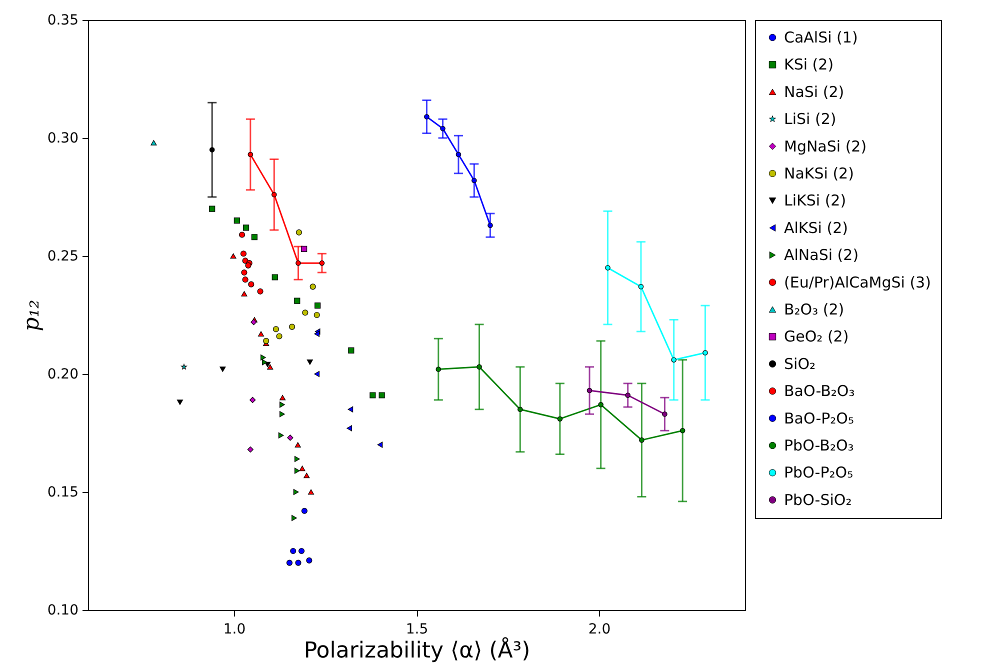  What do you see at coordinates (857, 282) in the screenshot?
I see `legend-label: (Eu/Pr)AlCaMgSi (3)` at bounding box center [857, 282].